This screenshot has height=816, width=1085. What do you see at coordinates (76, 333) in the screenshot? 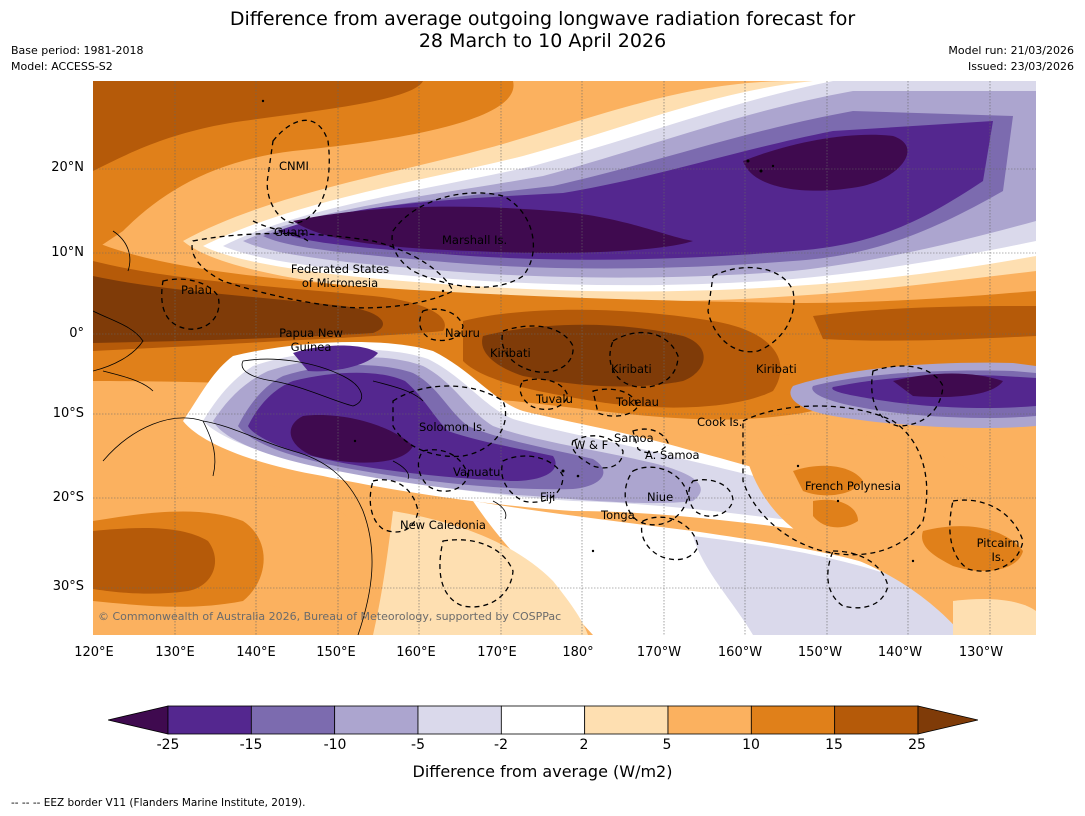
I see `y-tick: 0°` at bounding box center [76, 333].